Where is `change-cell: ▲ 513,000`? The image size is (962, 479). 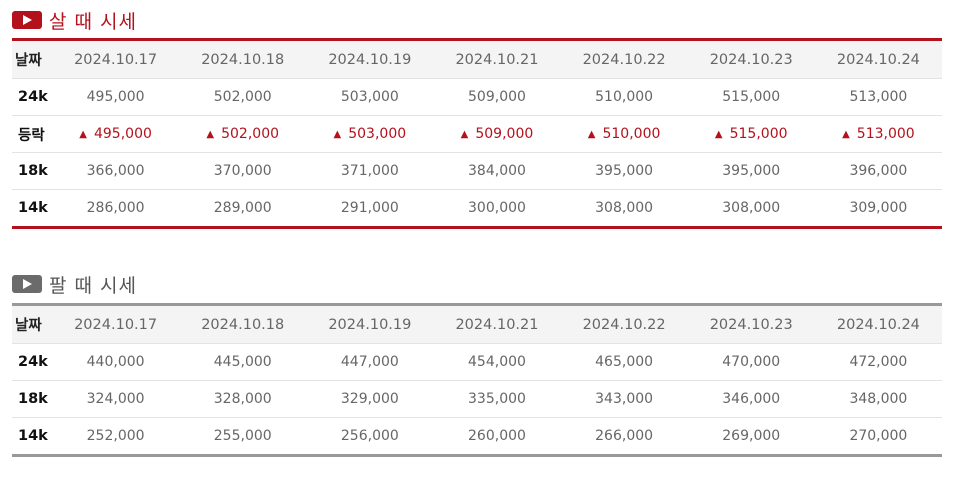
change-cell: ▲ 513,000 is located at coordinates (878, 134).